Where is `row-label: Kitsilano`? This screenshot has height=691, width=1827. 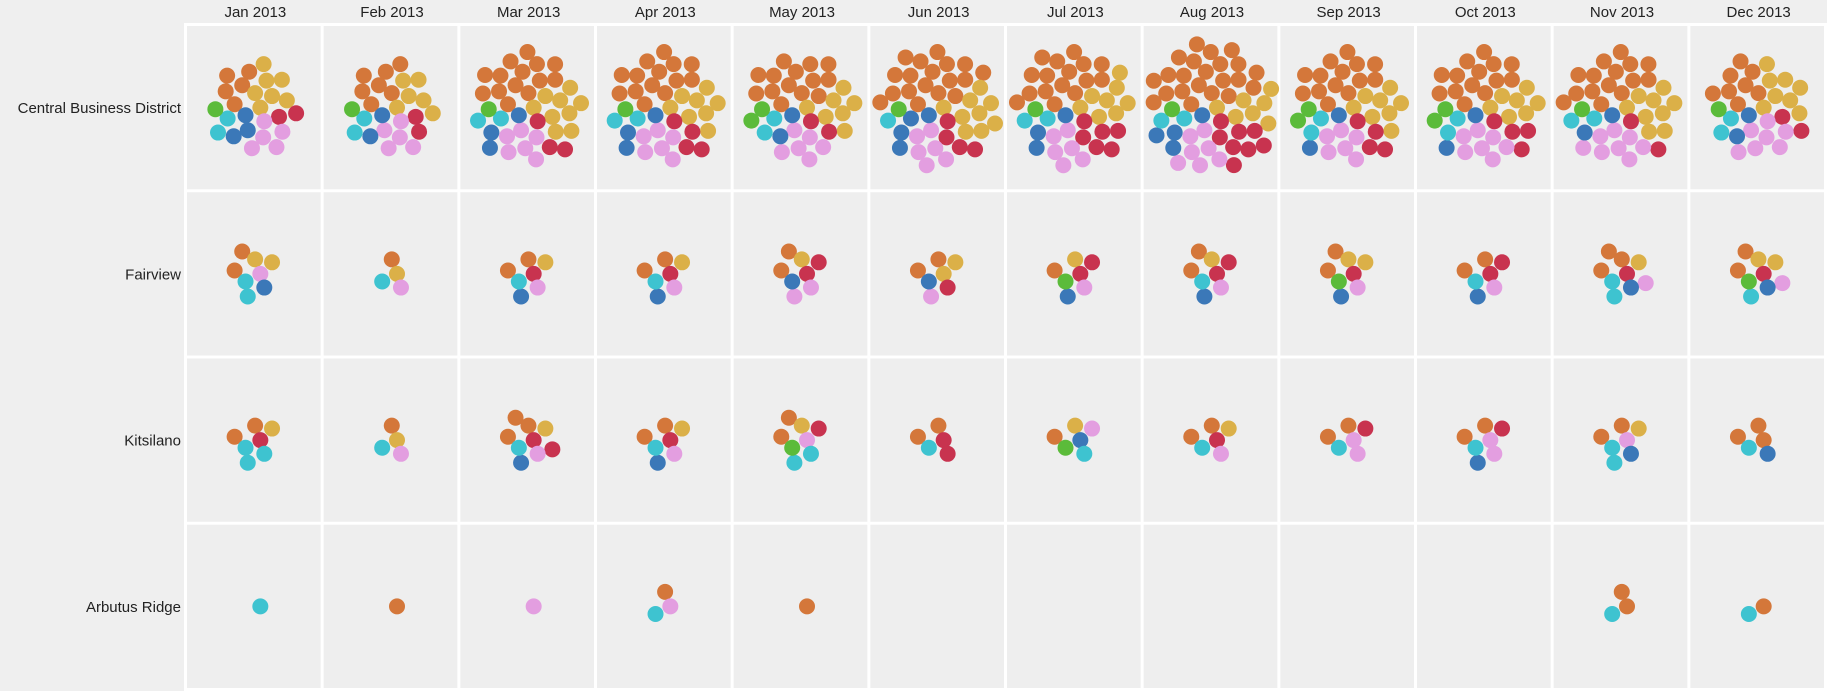 row-label: Kitsilano is located at coordinates (152, 441).